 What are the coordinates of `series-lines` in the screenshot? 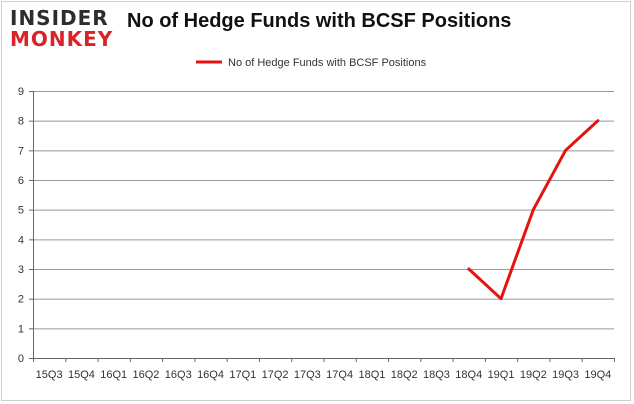 It's located at (533, 210).